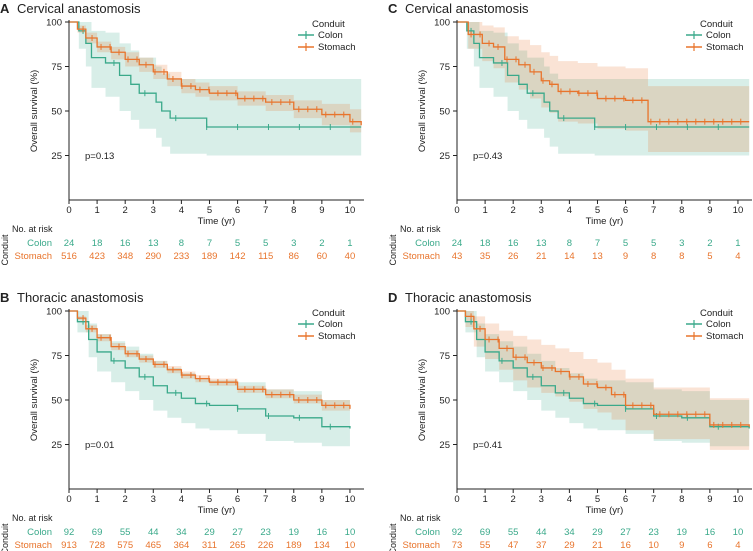 This screenshot has height=551, width=753. What do you see at coordinates (69, 256) in the screenshot?
I see `risk-count: 516` at bounding box center [69, 256].